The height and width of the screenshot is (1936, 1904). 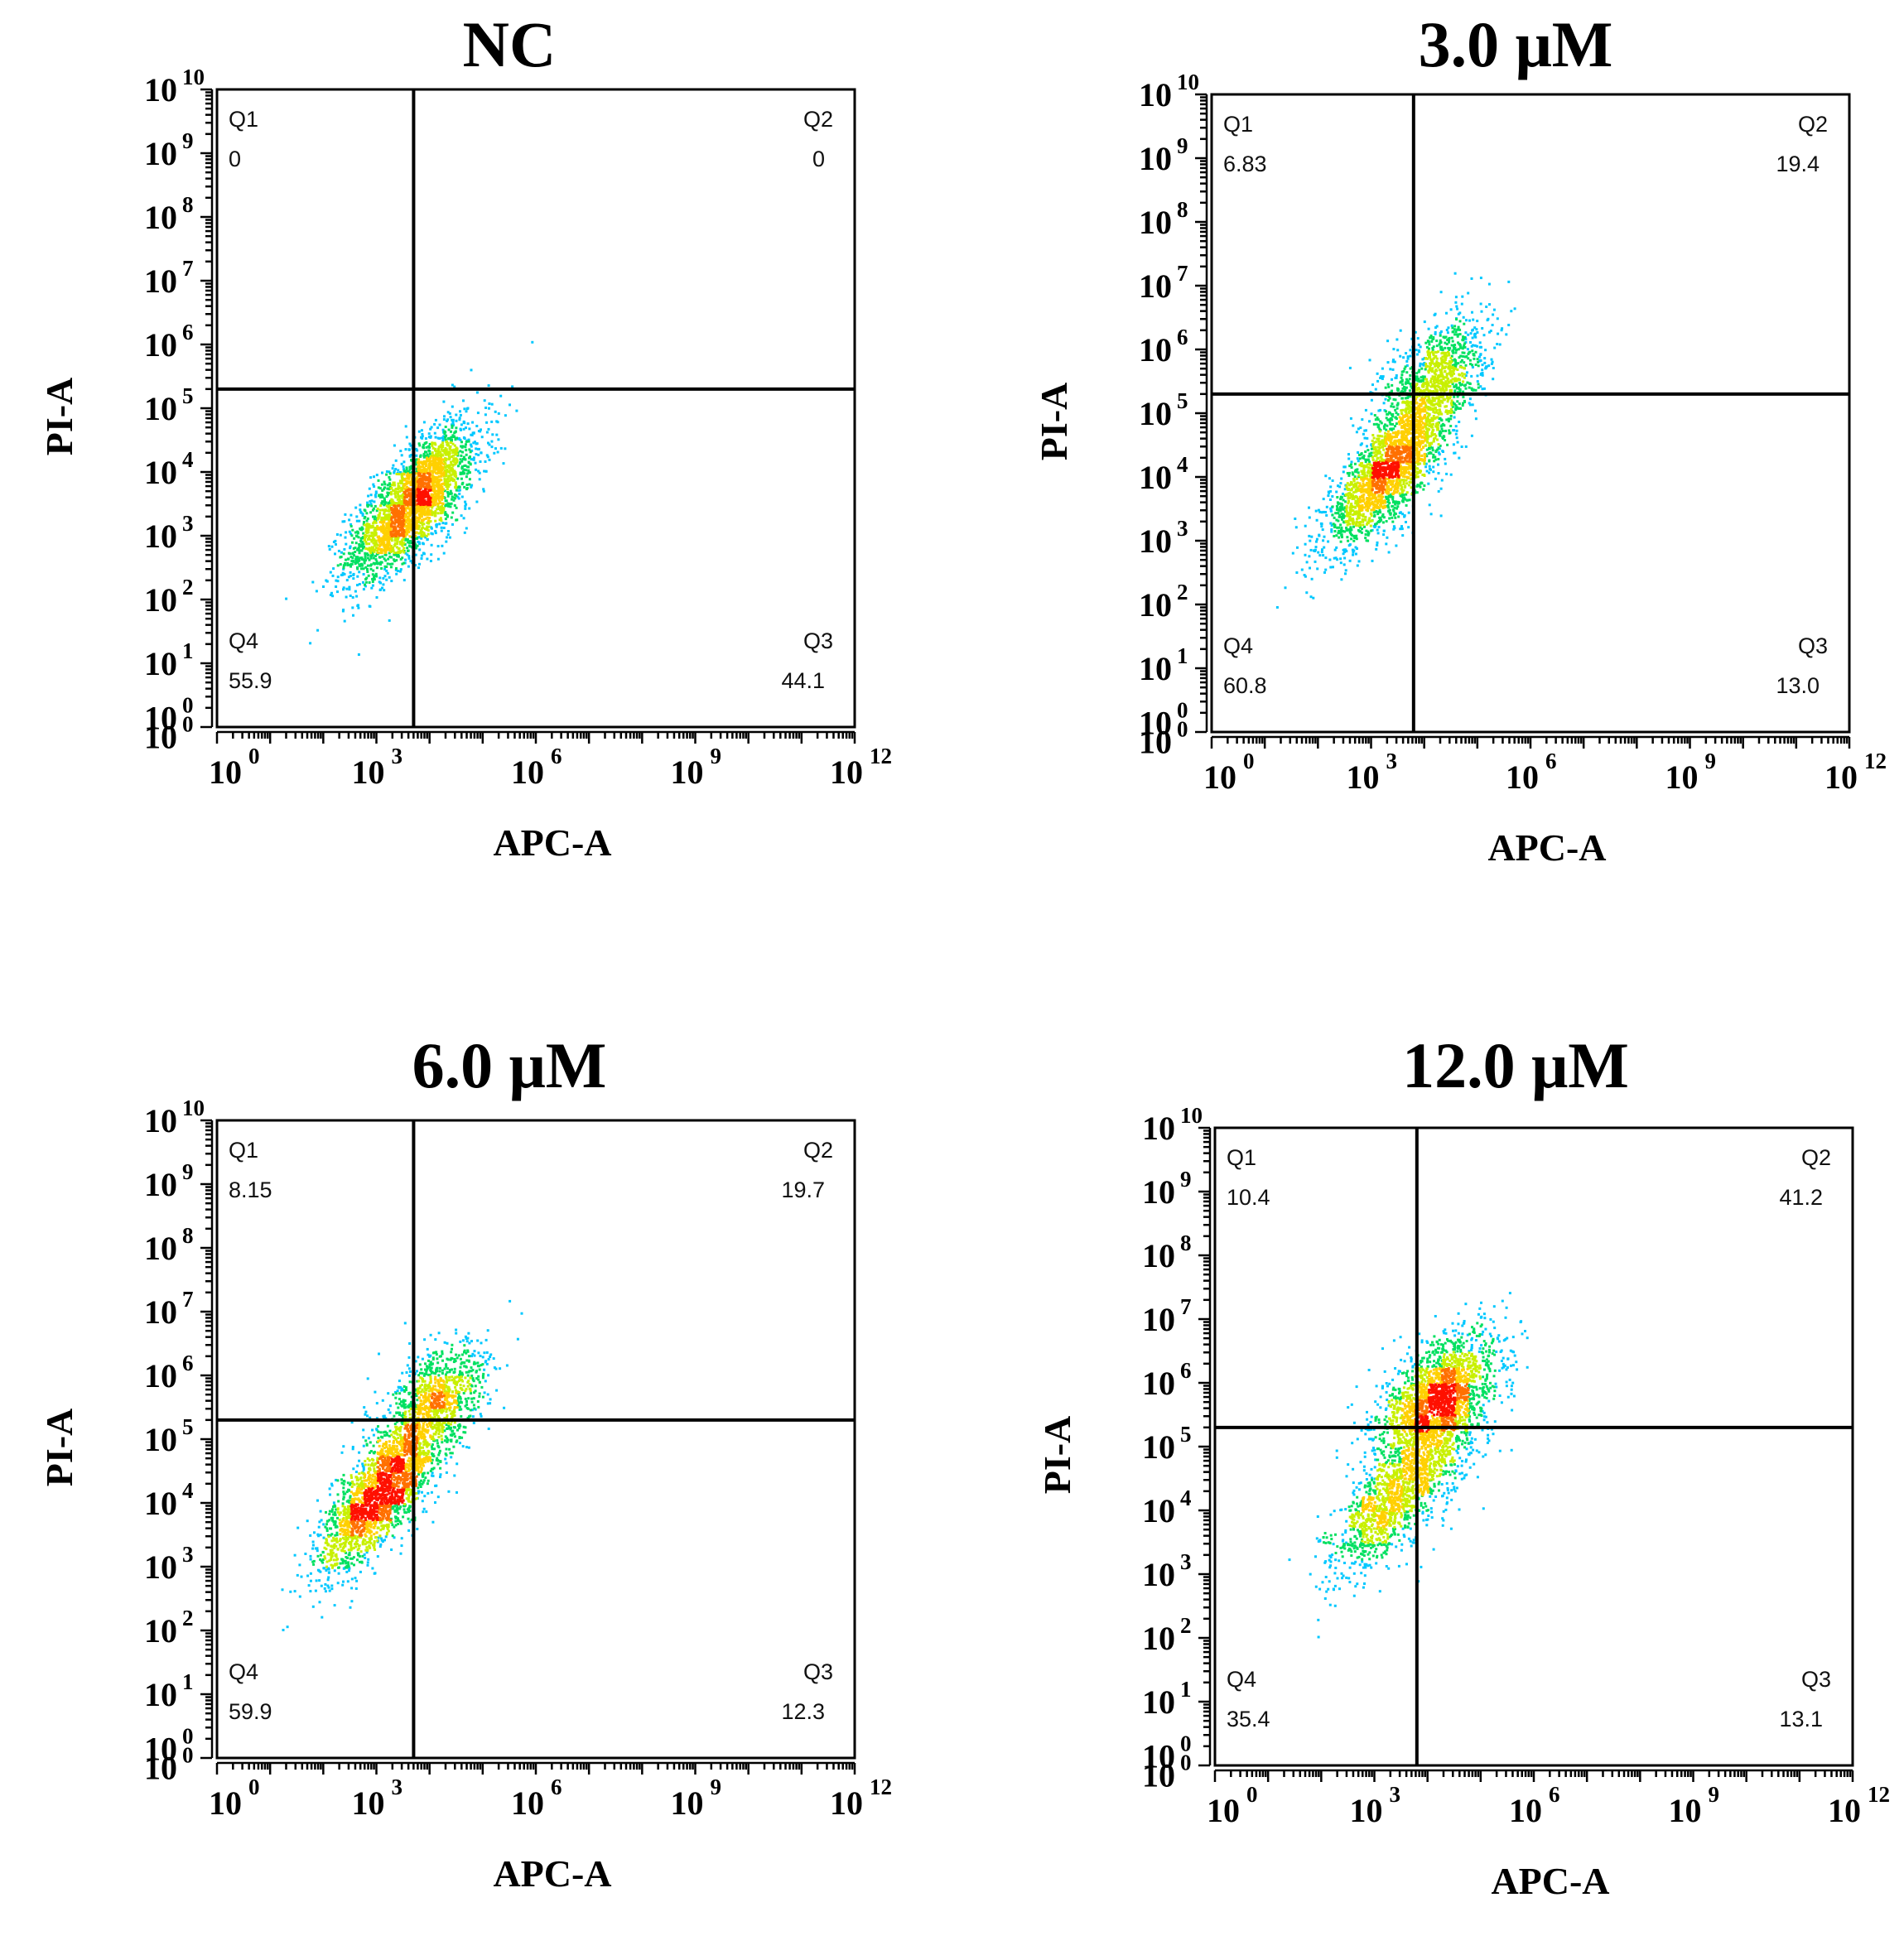 What do you see at coordinates (1530, 413) in the screenshot?
I see `plot-frame` at bounding box center [1530, 413].